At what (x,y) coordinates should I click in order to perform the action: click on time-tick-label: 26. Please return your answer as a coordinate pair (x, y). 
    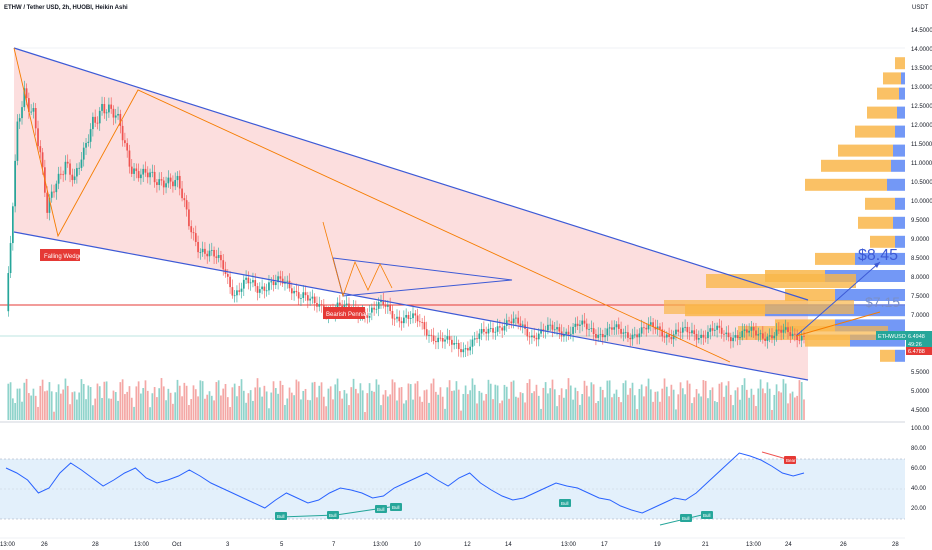
    Looking at the image, I should click on (843, 545).